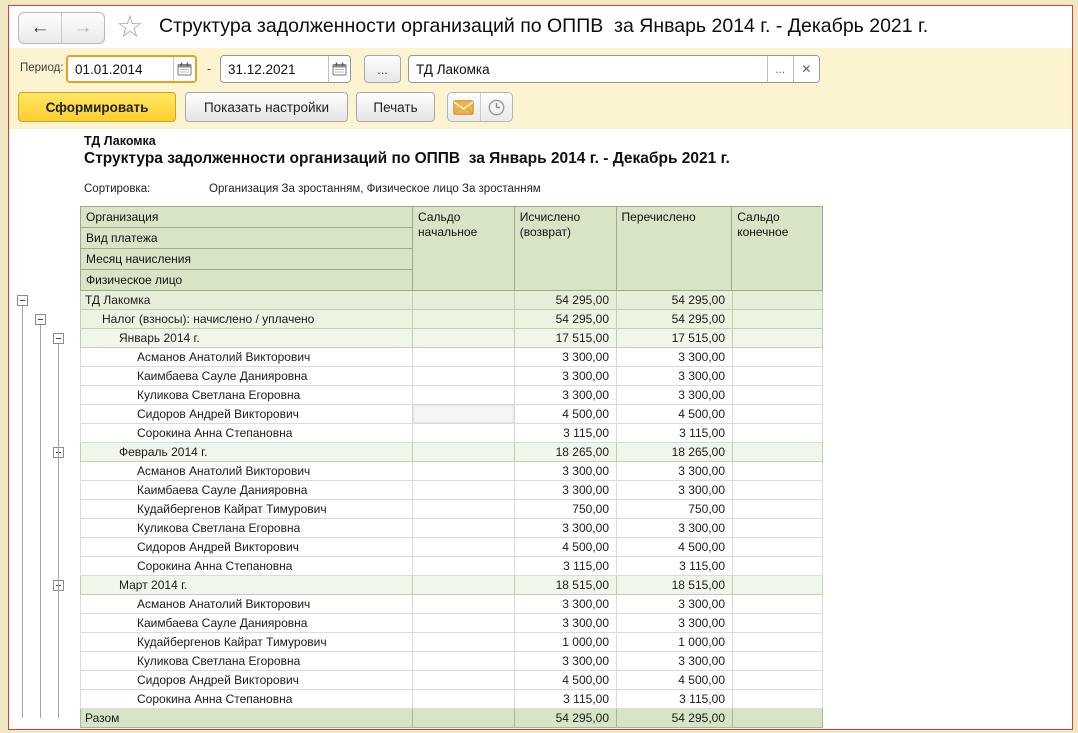 This screenshot has height=733, width=1078. What do you see at coordinates (246, 585) in the screenshot?
I see `row-label-cell: Март 2014 г.` at bounding box center [246, 585].